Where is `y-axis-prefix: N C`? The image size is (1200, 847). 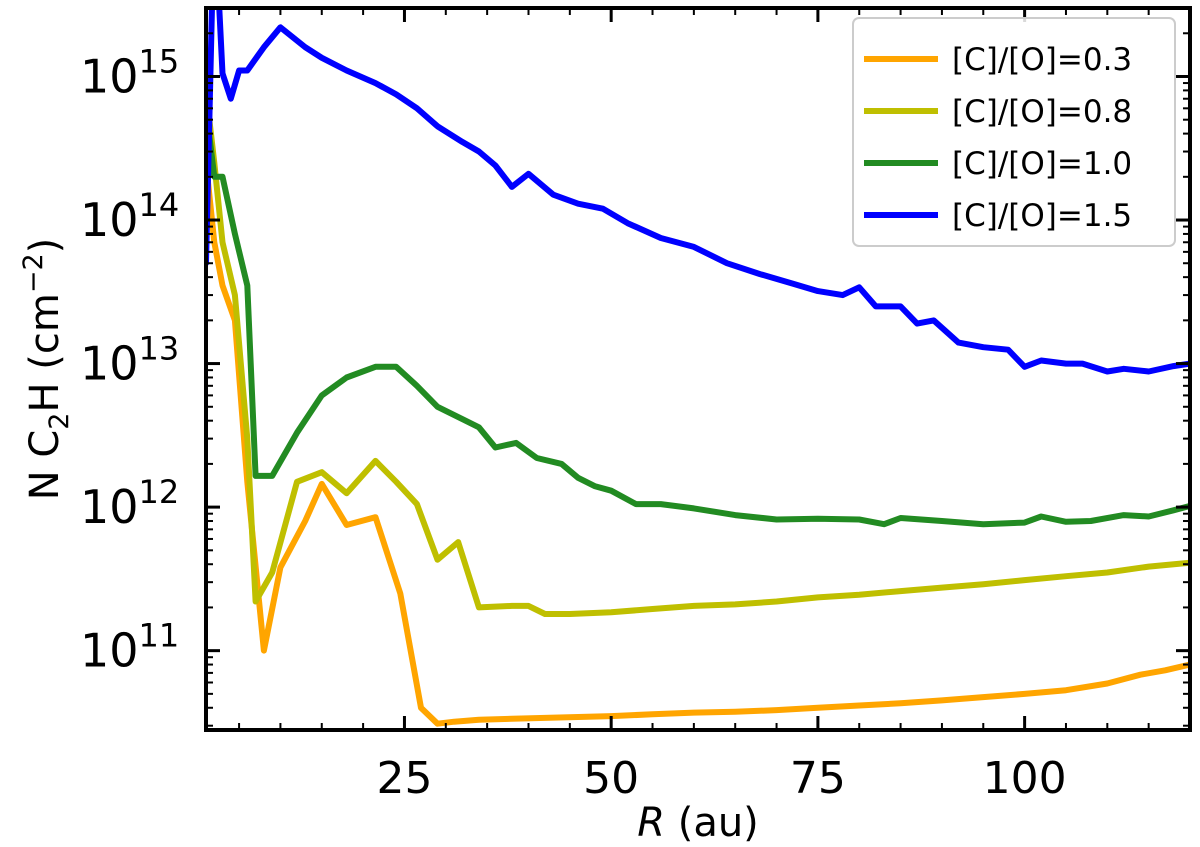
y-axis-prefix: N C is located at coordinates (45, 465).